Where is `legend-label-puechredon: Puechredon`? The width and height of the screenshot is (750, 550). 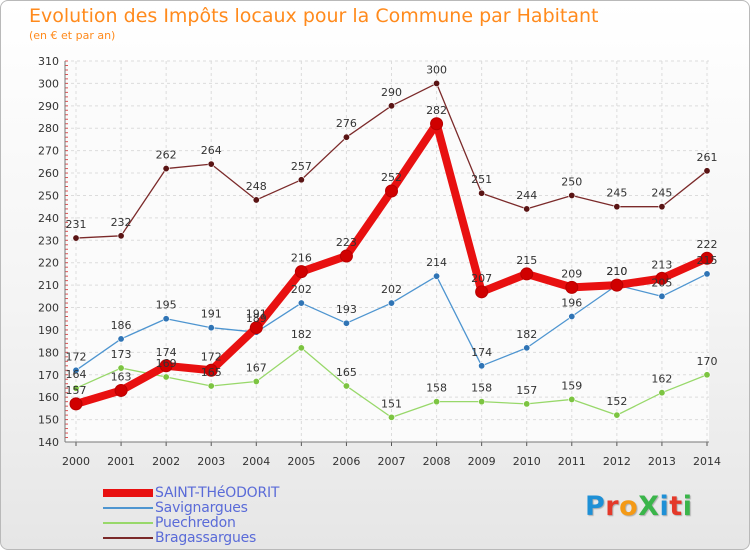 legend-label-puechredon: Puechredon is located at coordinates (195, 522).